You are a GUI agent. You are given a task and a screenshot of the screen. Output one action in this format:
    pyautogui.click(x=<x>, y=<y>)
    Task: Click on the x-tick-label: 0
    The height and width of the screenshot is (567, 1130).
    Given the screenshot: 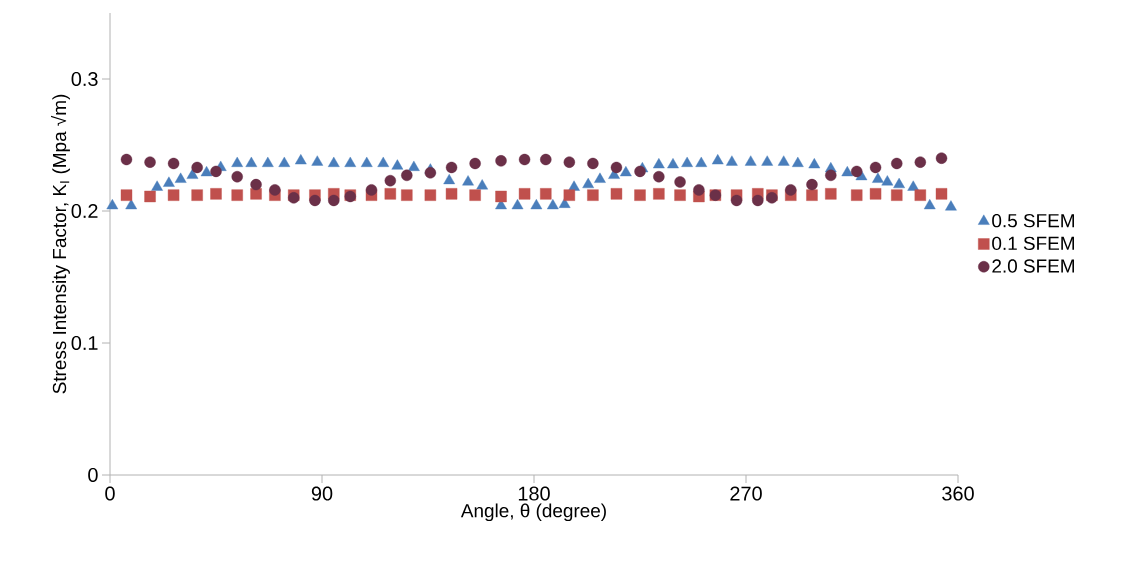 What is the action you would take?
    pyautogui.click(x=110, y=493)
    